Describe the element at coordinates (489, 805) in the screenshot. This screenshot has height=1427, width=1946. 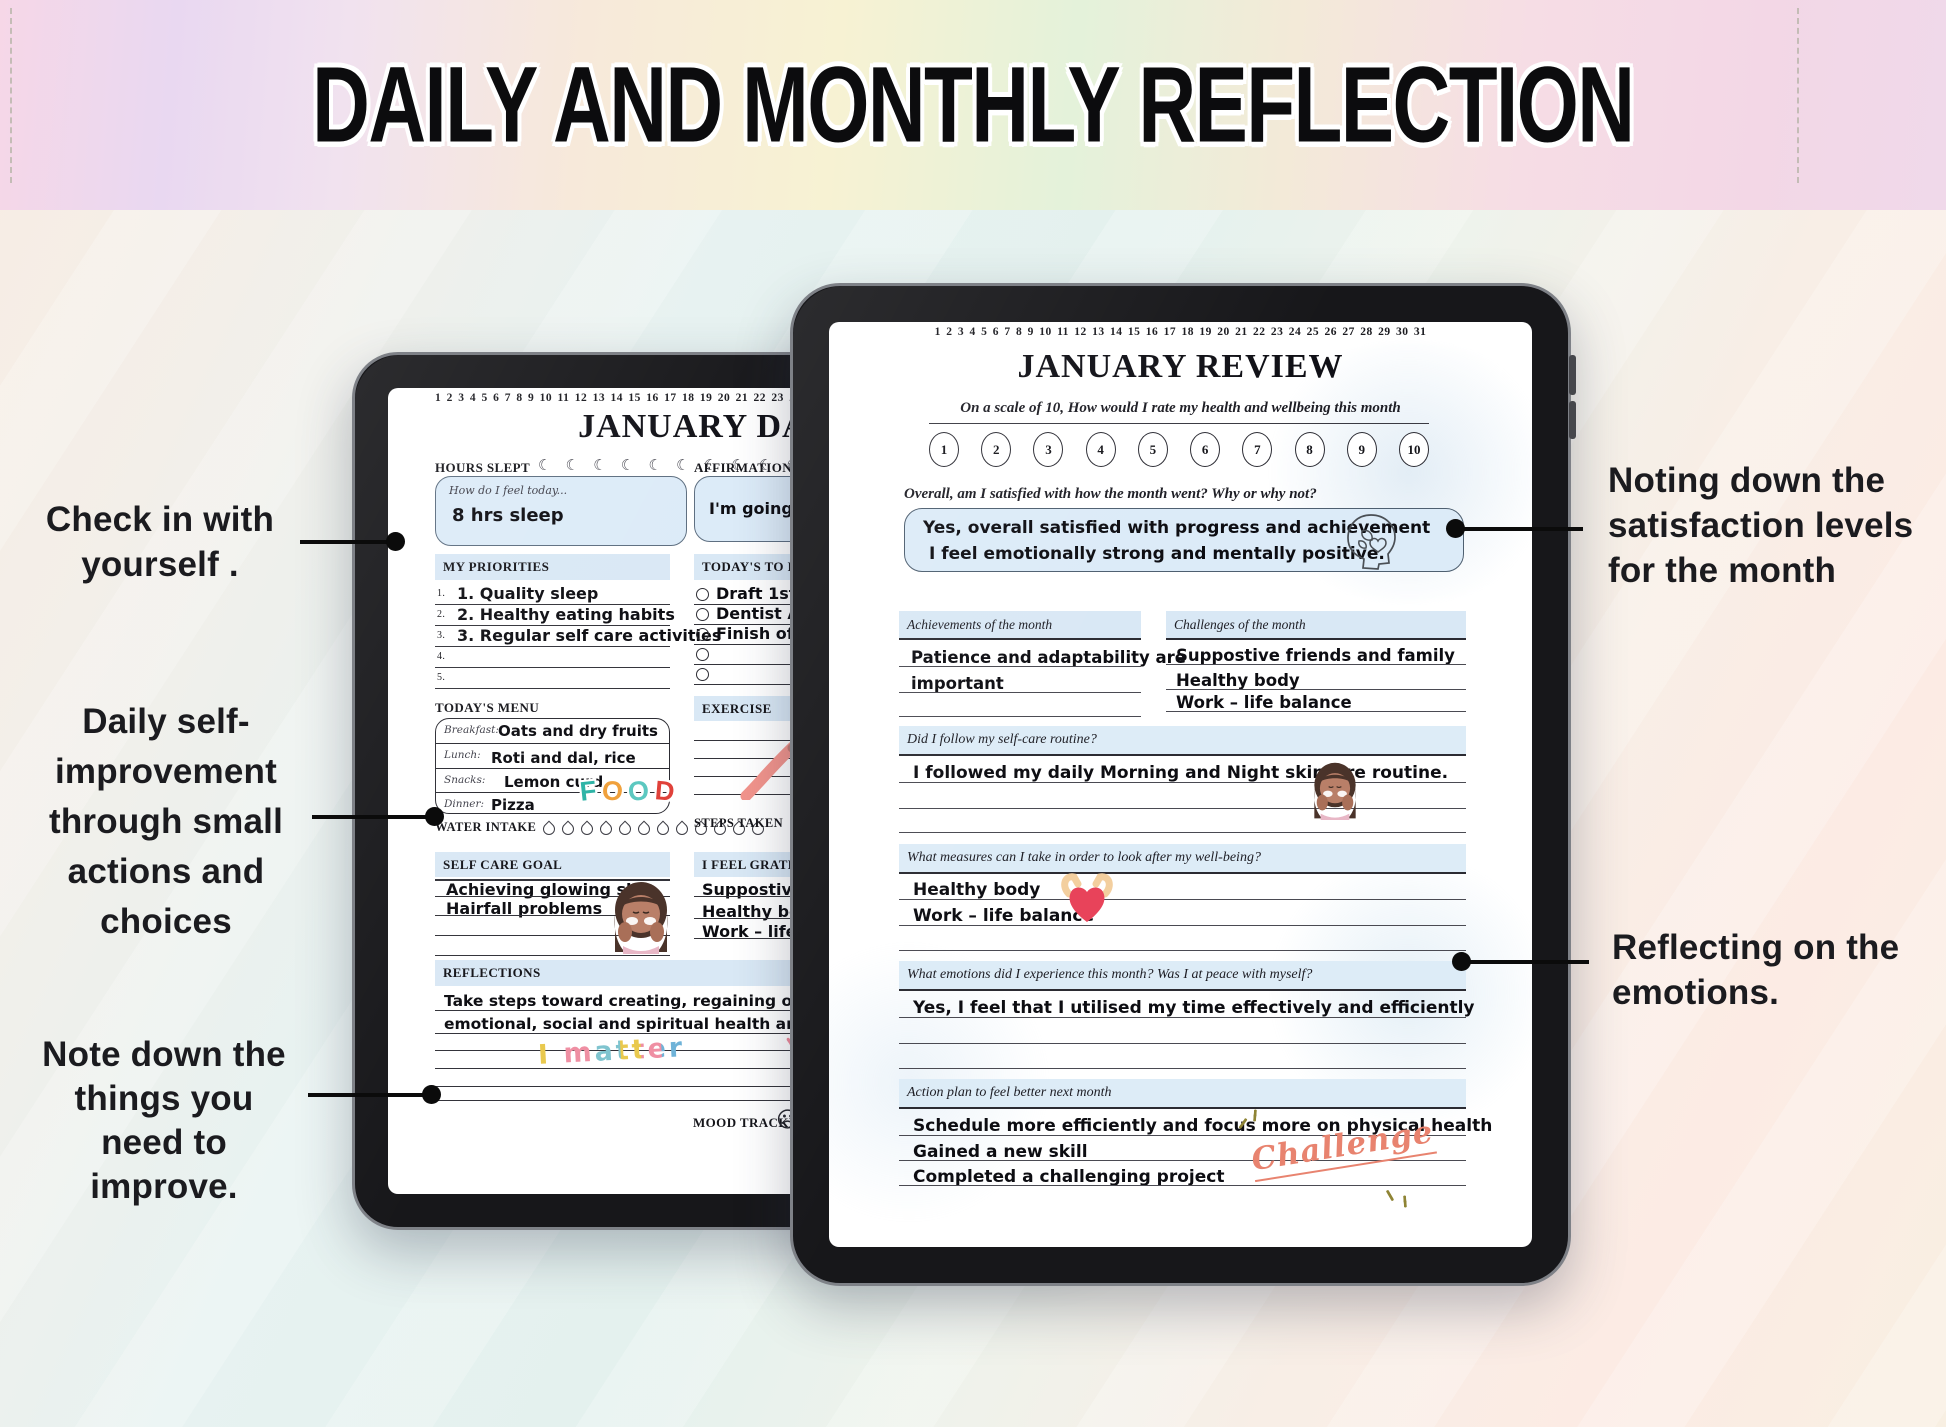
I see `menu-row: Dinner: Pizza` at that location.